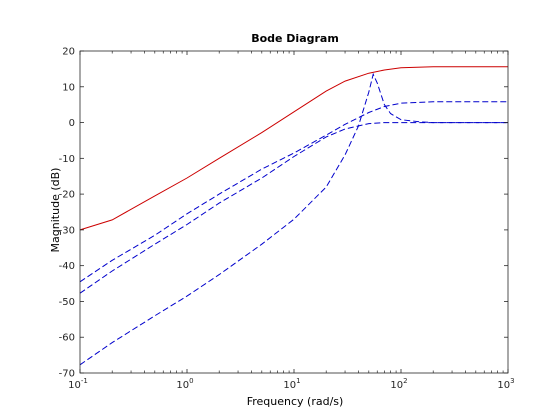  I want to click on x-tick-exponent: 0, so click(191, 381).